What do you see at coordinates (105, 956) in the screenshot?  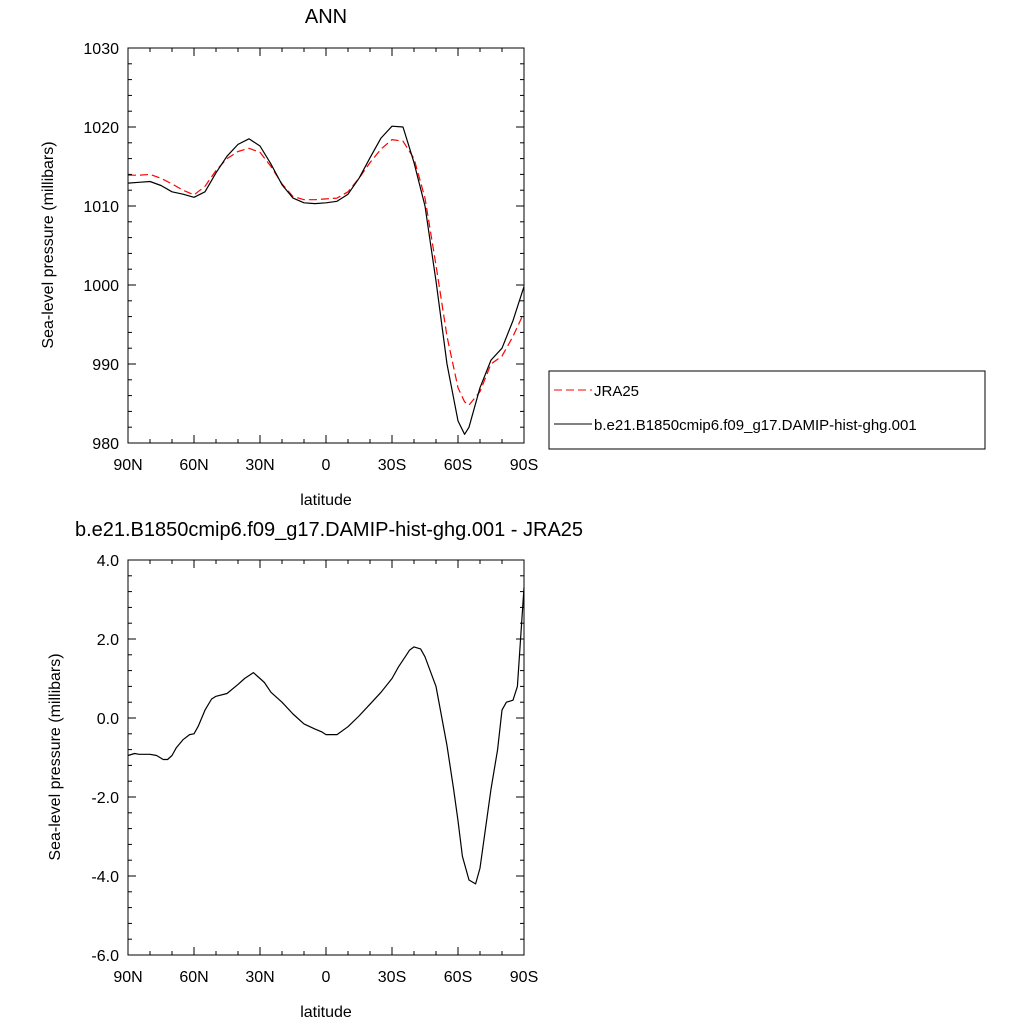 I see `bottom-y-tick-label: -6.0` at bounding box center [105, 956].